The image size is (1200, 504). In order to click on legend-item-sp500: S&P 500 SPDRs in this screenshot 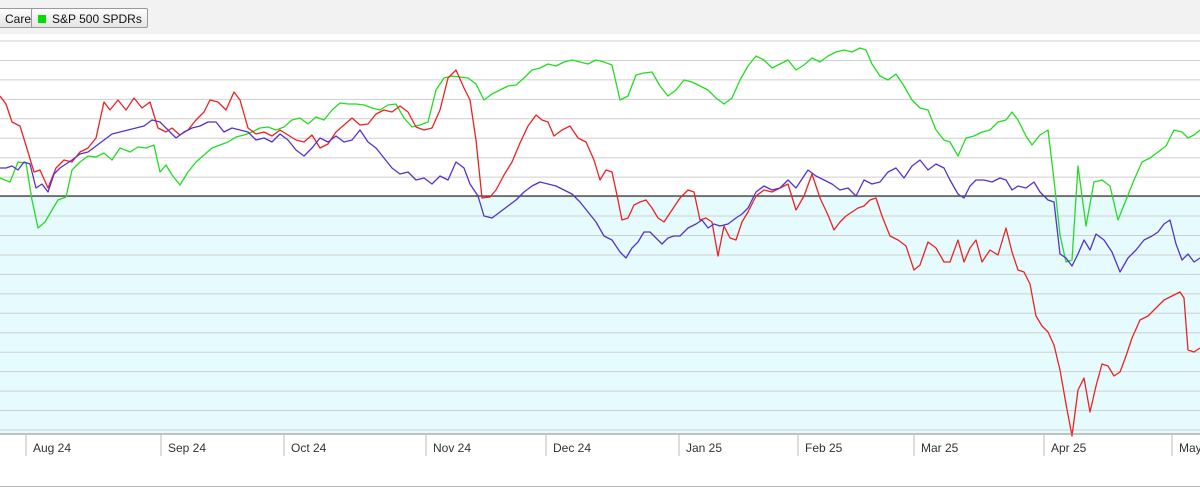, I will do `click(89, 18)`.